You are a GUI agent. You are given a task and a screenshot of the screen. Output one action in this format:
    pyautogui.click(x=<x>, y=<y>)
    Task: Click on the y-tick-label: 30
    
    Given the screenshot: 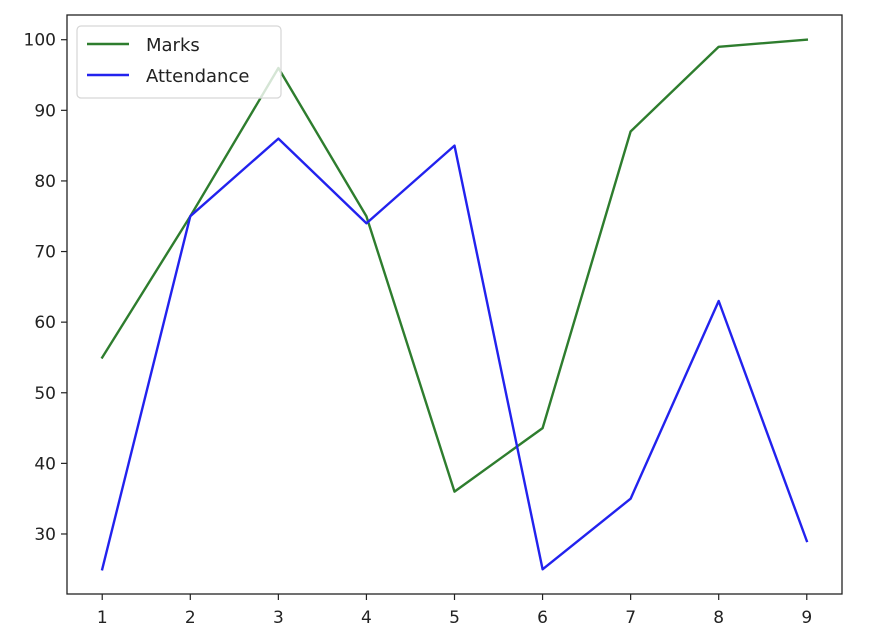 What is the action you would take?
    pyautogui.click(x=45, y=535)
    